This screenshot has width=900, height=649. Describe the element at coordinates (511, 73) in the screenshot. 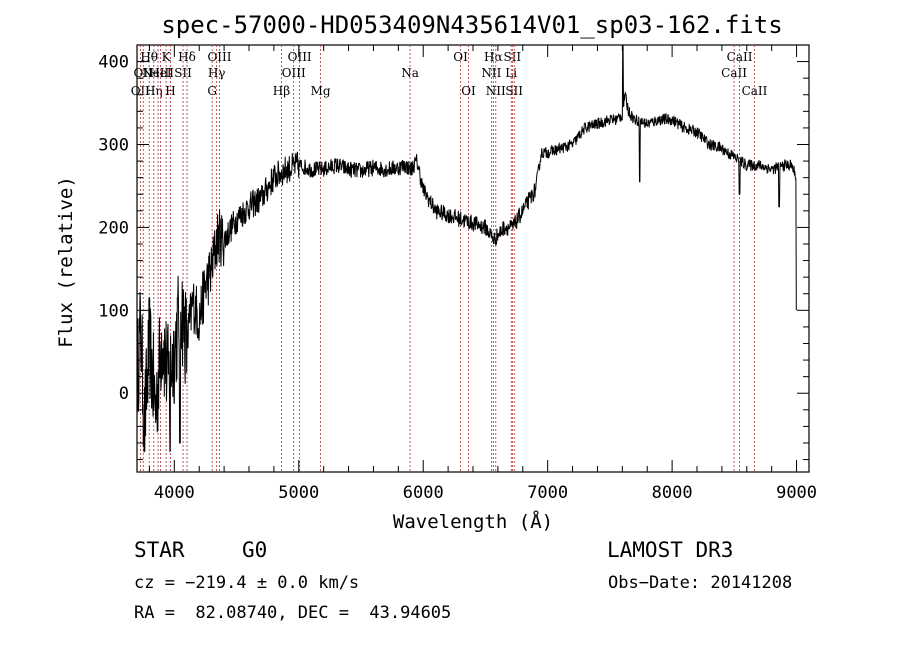

I see `line-label-23: Li` at that location.